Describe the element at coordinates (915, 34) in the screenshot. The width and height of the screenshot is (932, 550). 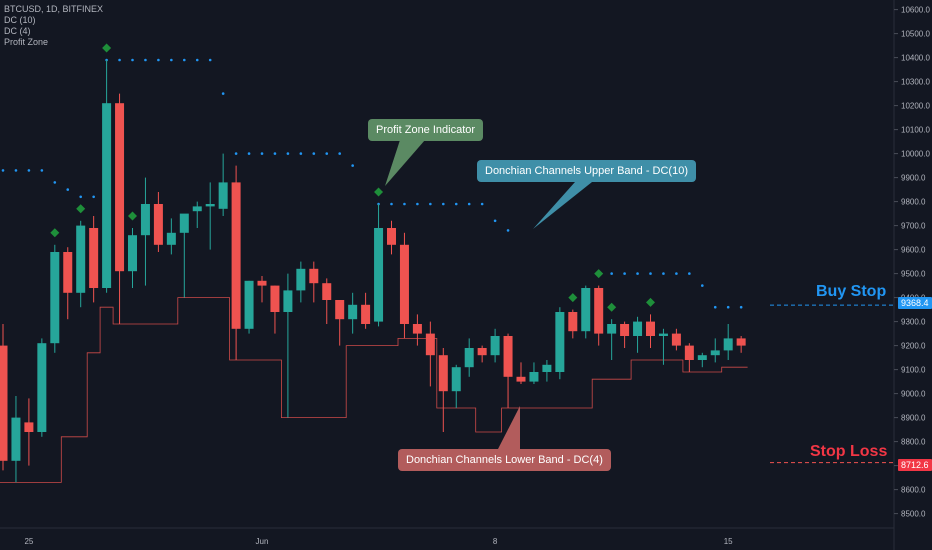
I see `price-tick-label: 10500.0` at that location.